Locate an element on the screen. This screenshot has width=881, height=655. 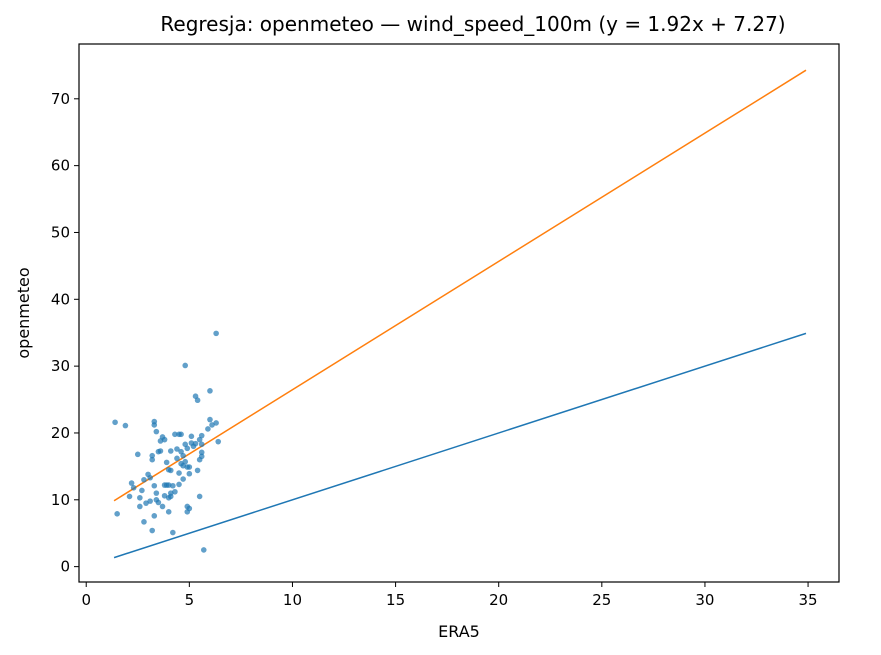
x-tick-label: 15 is located at coordinates (395, 600).